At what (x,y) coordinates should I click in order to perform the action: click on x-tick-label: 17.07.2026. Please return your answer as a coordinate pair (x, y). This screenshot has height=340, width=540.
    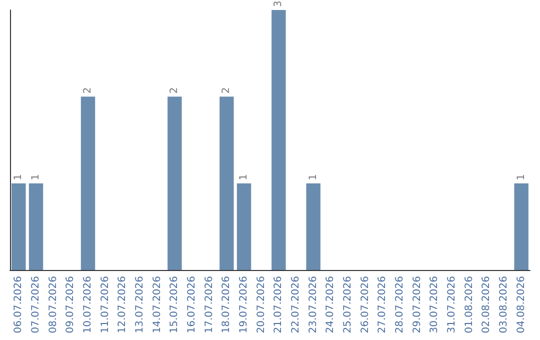
    Looking at the image, I should click on (209, 305).